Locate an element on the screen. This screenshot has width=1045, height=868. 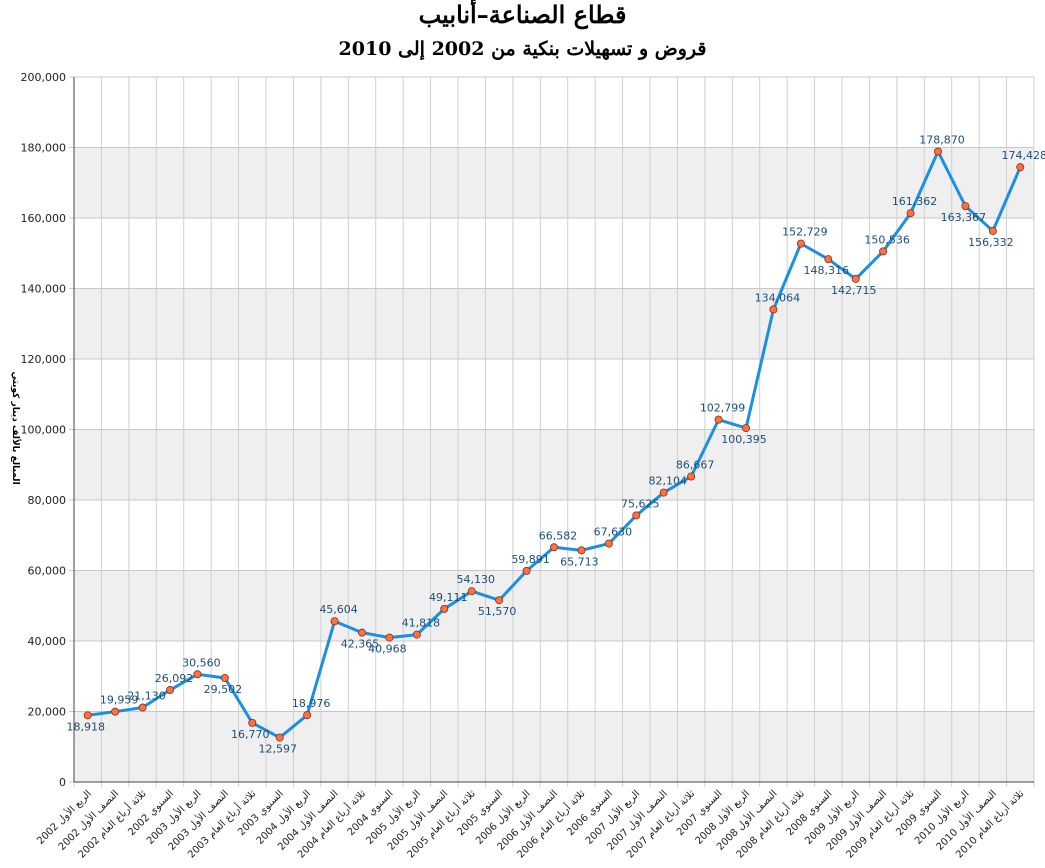
data-label: 18,976 is located at coordinates (311, 703).